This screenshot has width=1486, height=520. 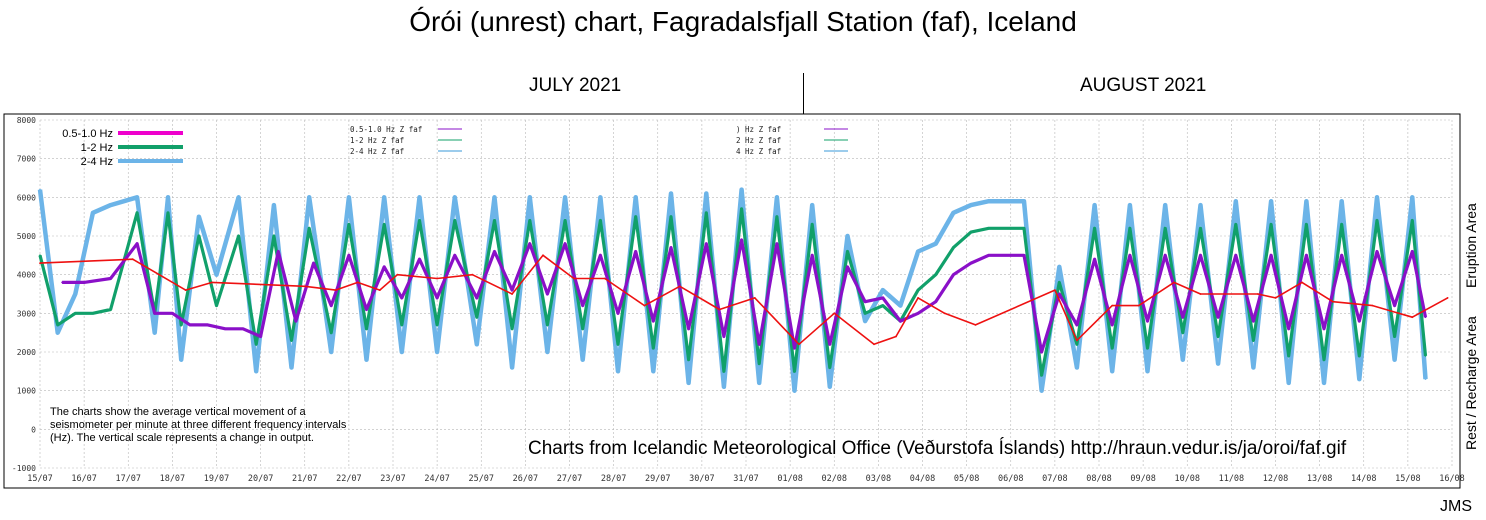 I want to click on author-credit: JMS, so click(x=1456, y=506).